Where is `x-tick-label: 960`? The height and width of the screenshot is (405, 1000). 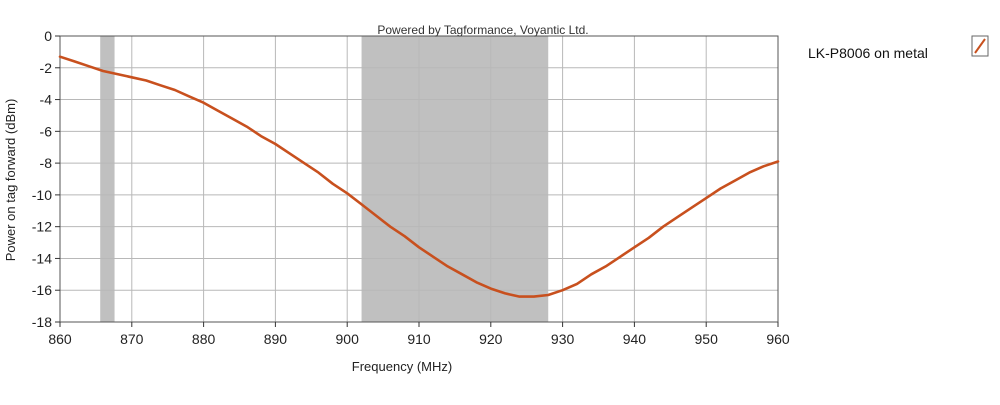
x-tick-label: 960 is located at coordinates (778, 339).